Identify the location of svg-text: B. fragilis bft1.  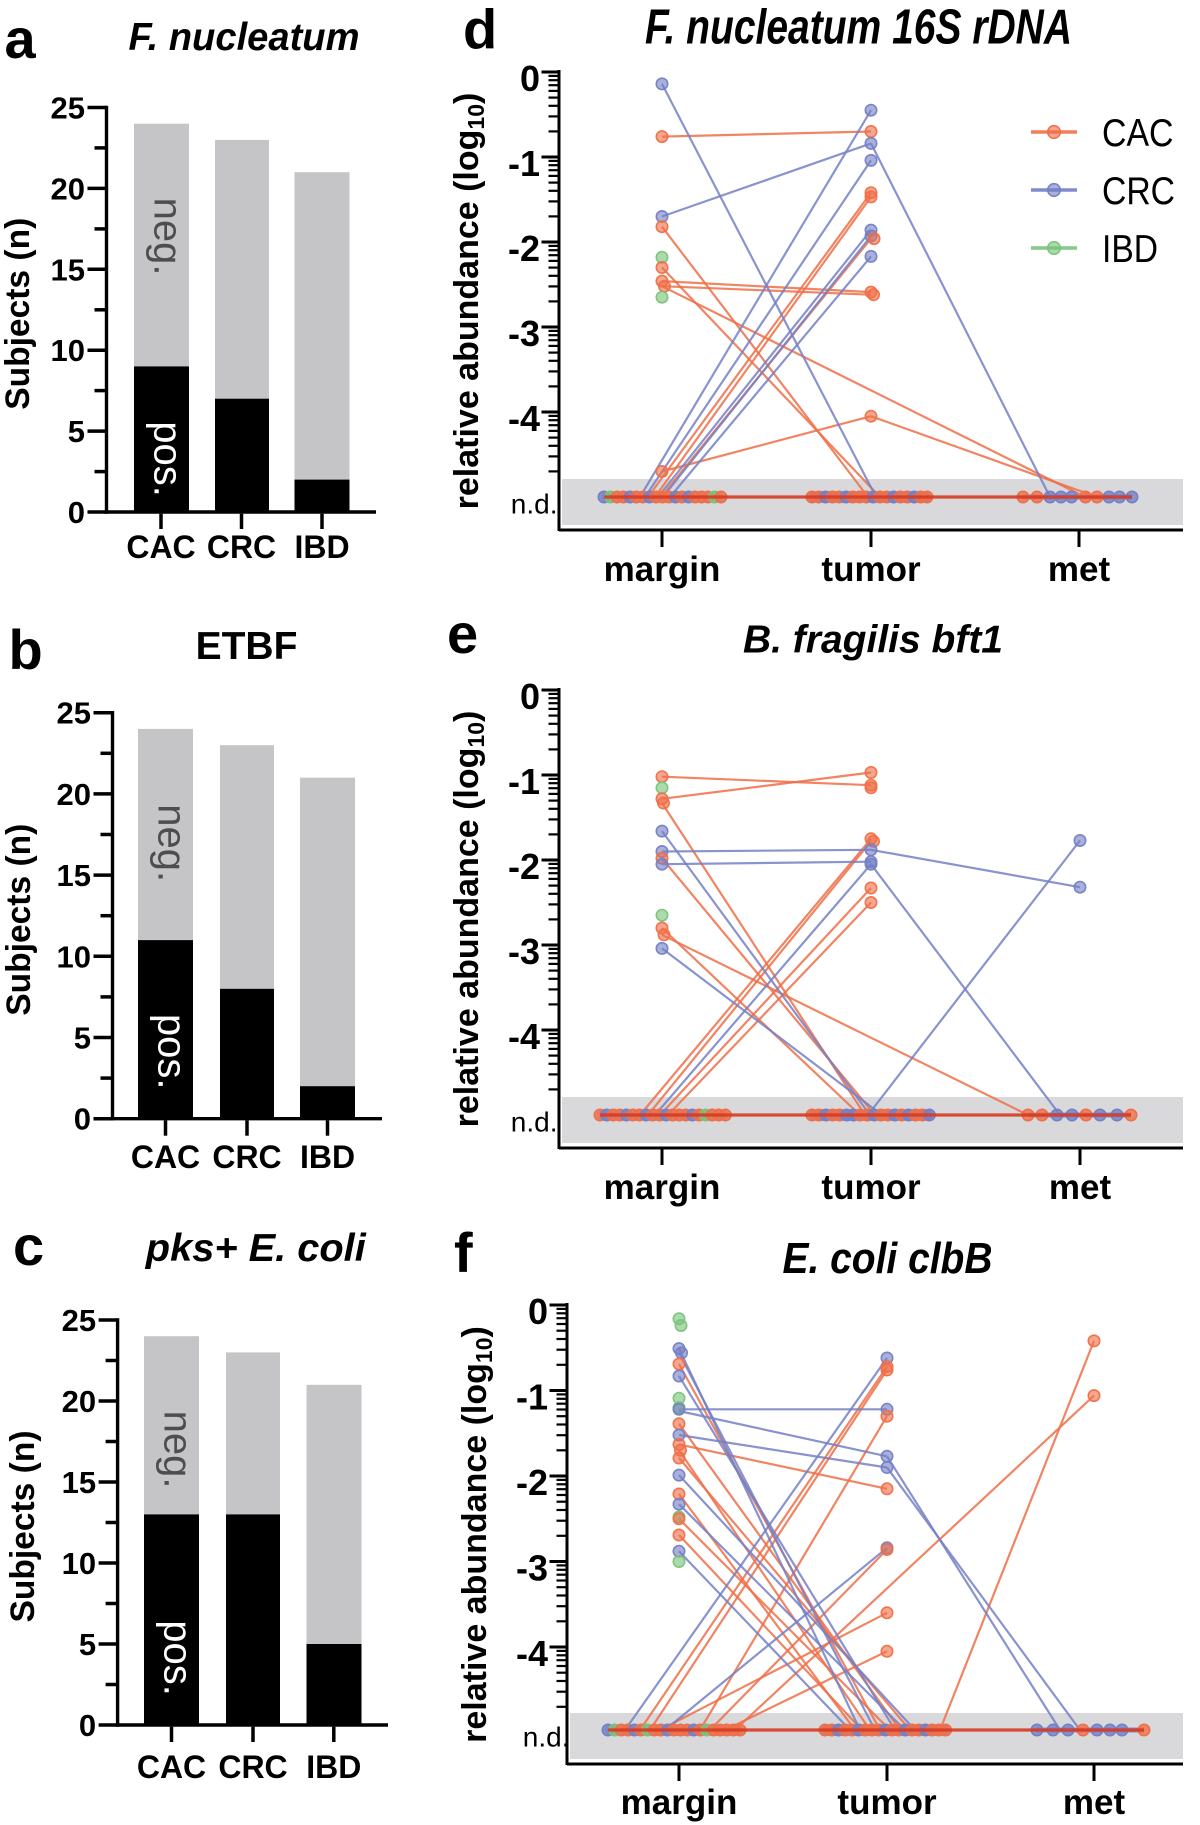
(873, 640).